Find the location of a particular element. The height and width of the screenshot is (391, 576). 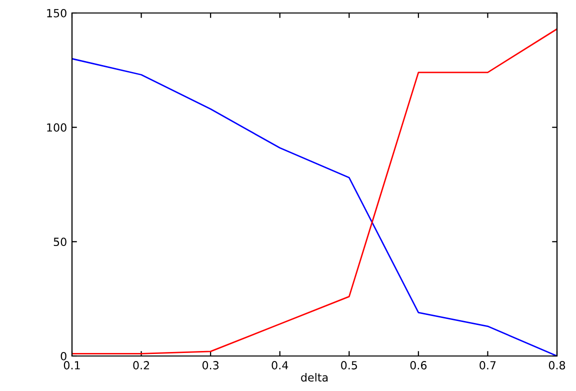

x-tick-label: 0.8 is located at coordinates (557, 365).